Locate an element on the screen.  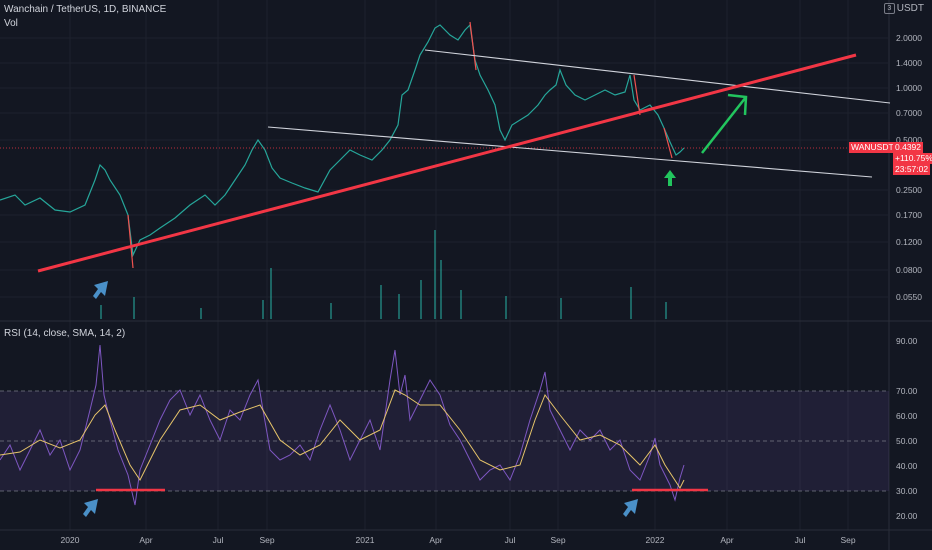
time-tick: 2021 is located at coordinates (365, 540).